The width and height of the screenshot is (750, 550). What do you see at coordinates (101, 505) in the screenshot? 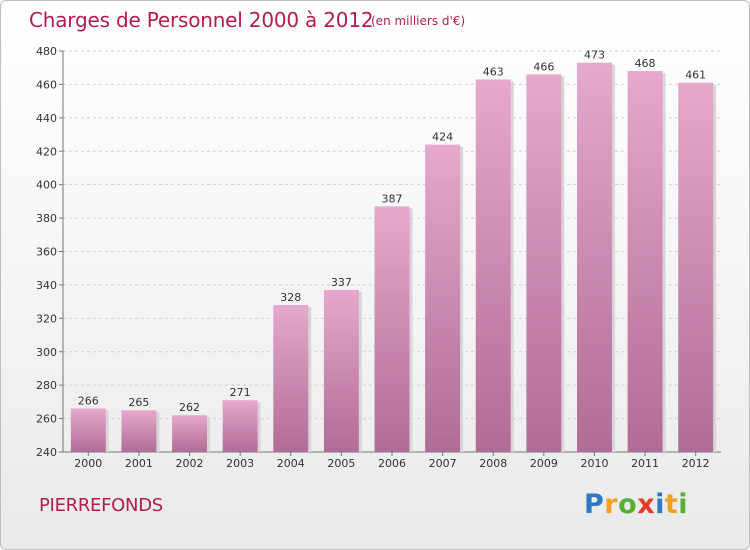
I see `city-name: PIERREFONDS` at bounding box center [101, 505].